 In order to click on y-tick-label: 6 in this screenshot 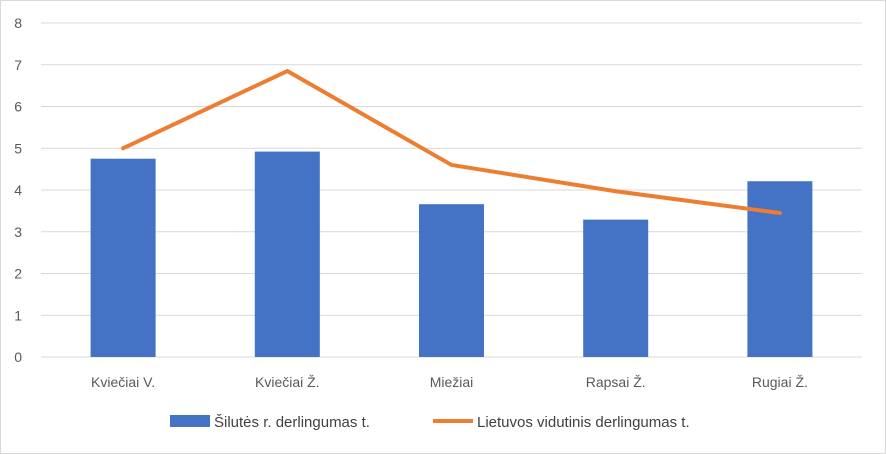, I will do `click(18, 107)`.